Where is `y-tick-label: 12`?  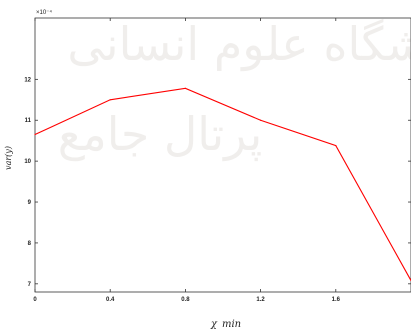 y-tick-label: 12 is located at coordinates (27, 80).